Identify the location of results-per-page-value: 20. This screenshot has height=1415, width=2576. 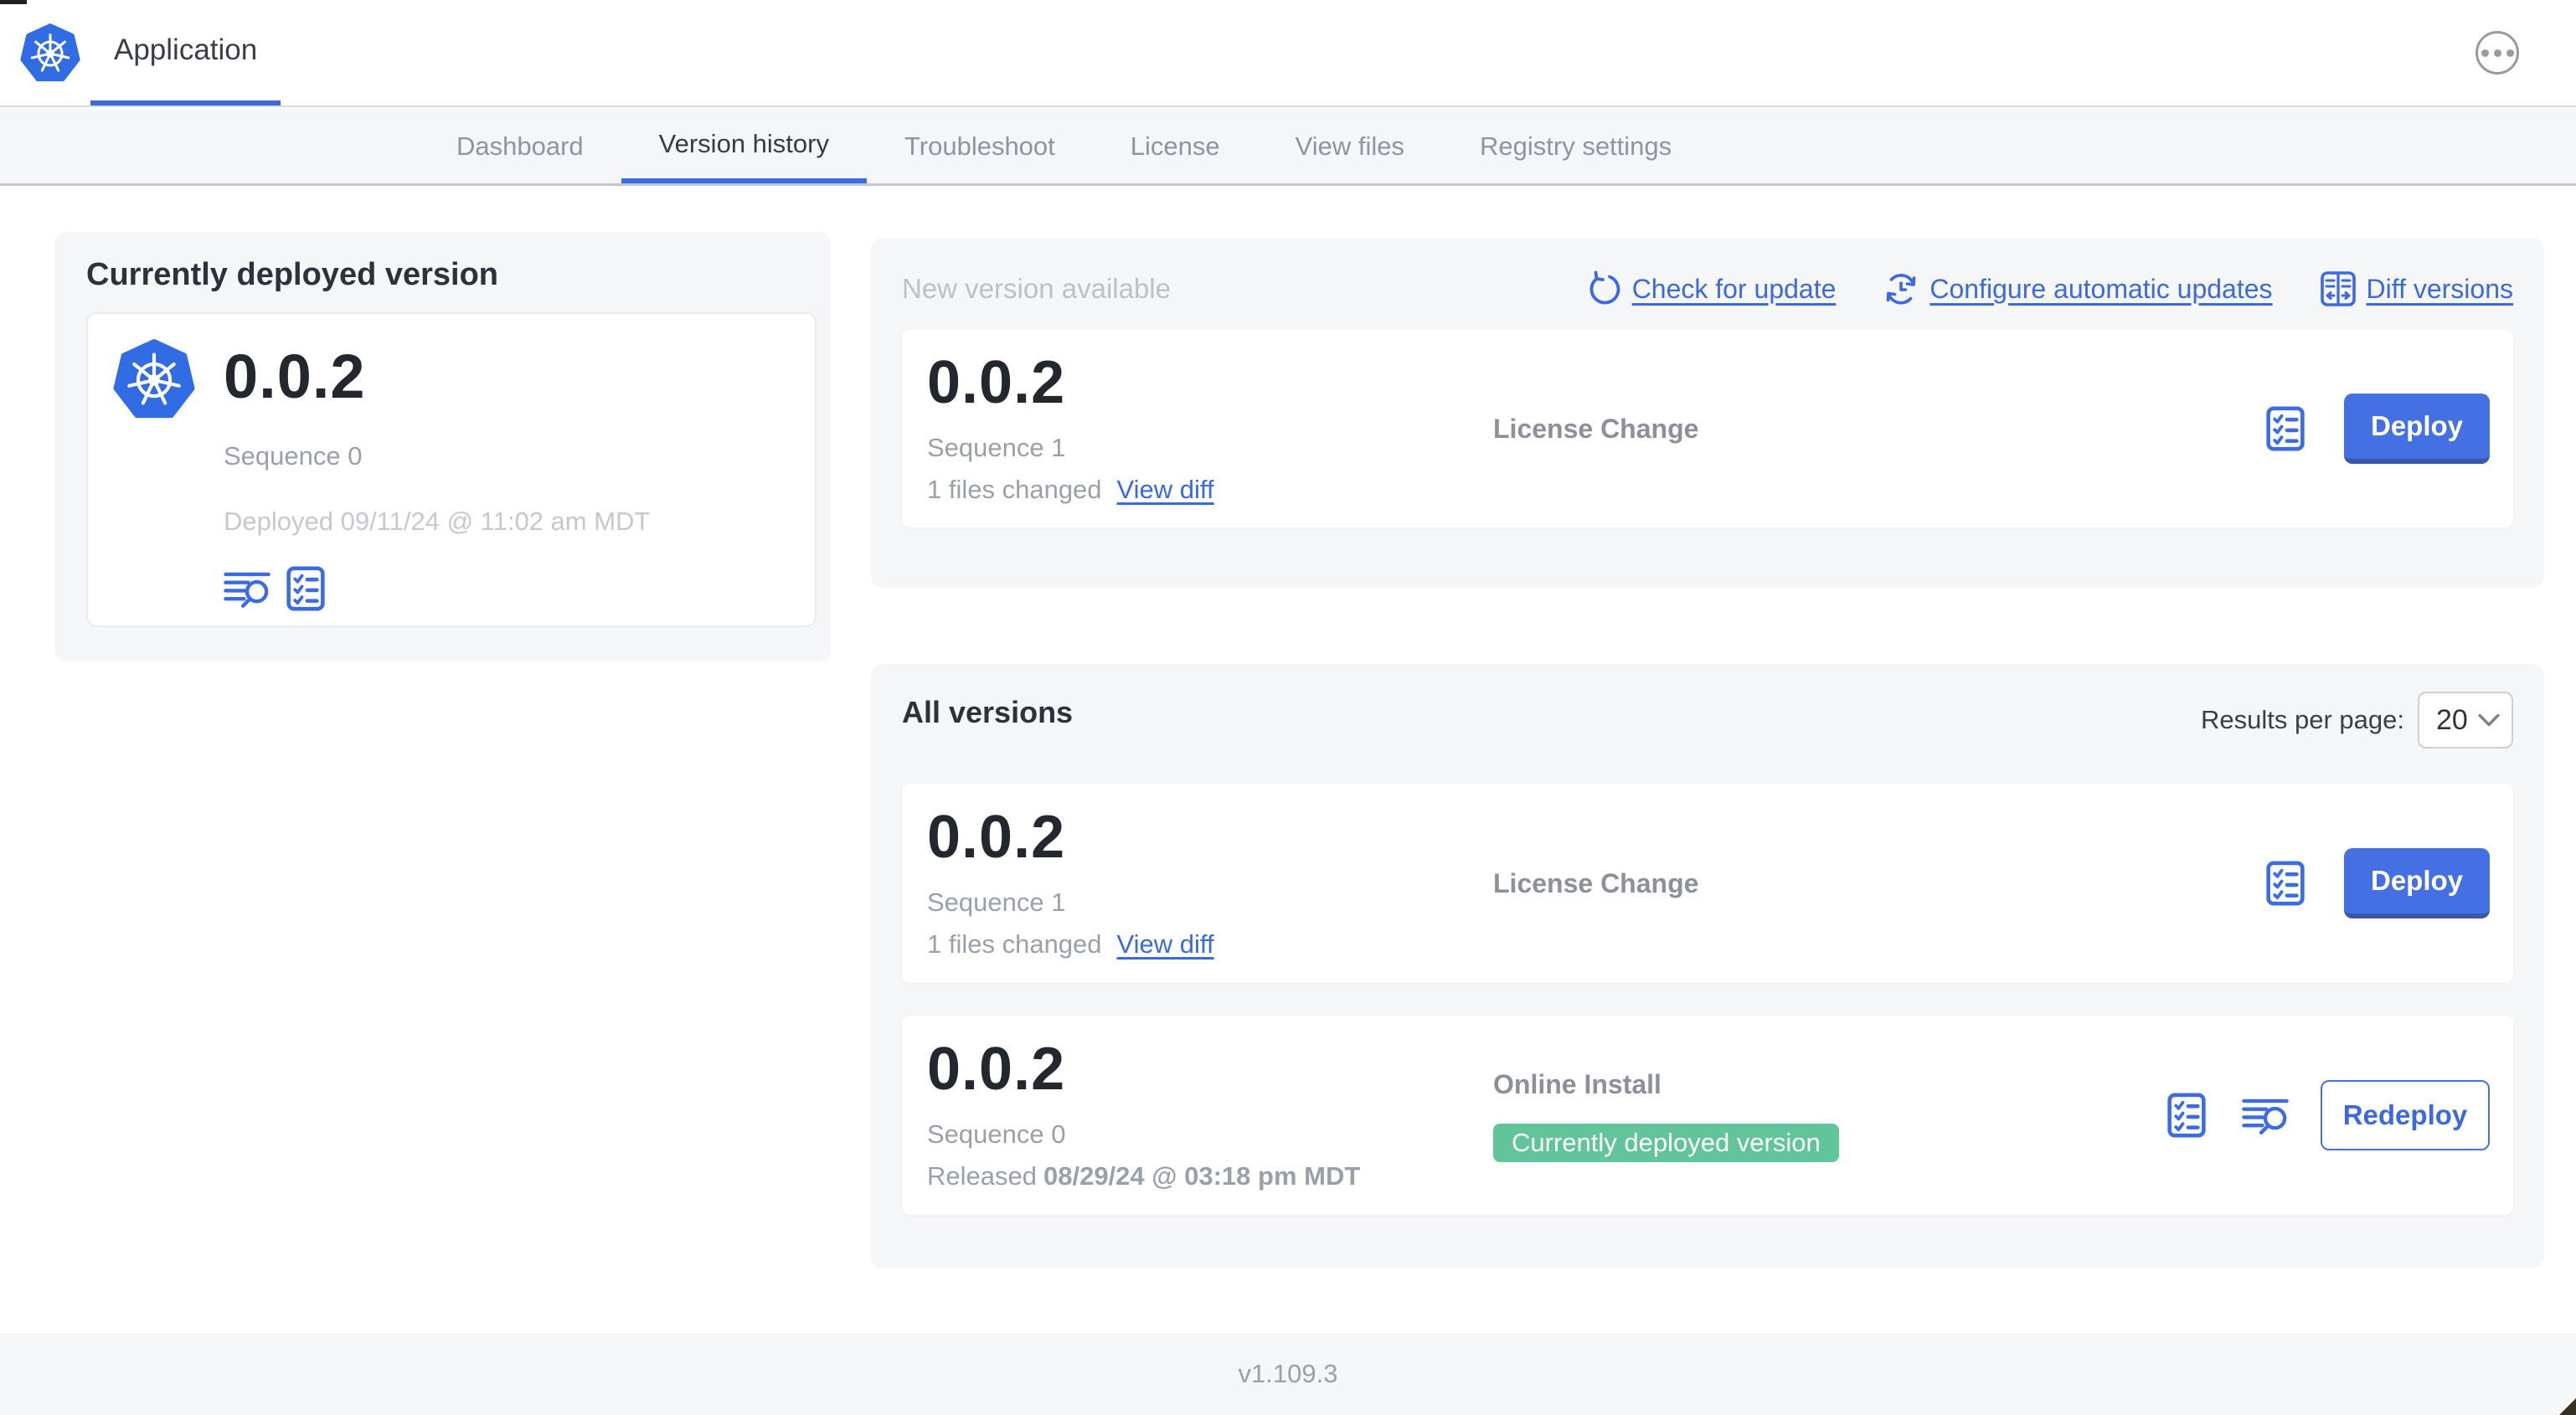
(2452, 719).